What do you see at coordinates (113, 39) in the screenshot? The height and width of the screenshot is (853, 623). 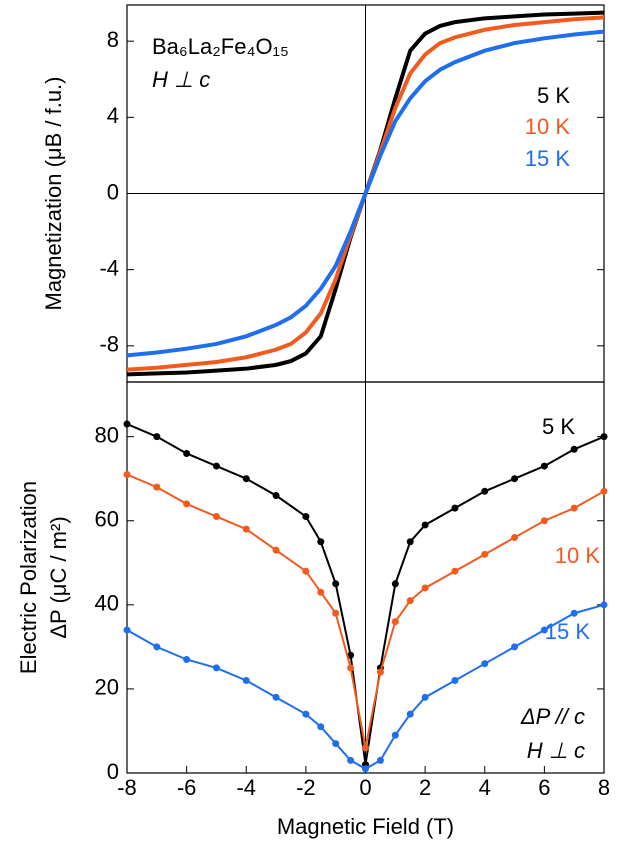 I see `y-tick-label: 8` at bounding box center [113, 39].